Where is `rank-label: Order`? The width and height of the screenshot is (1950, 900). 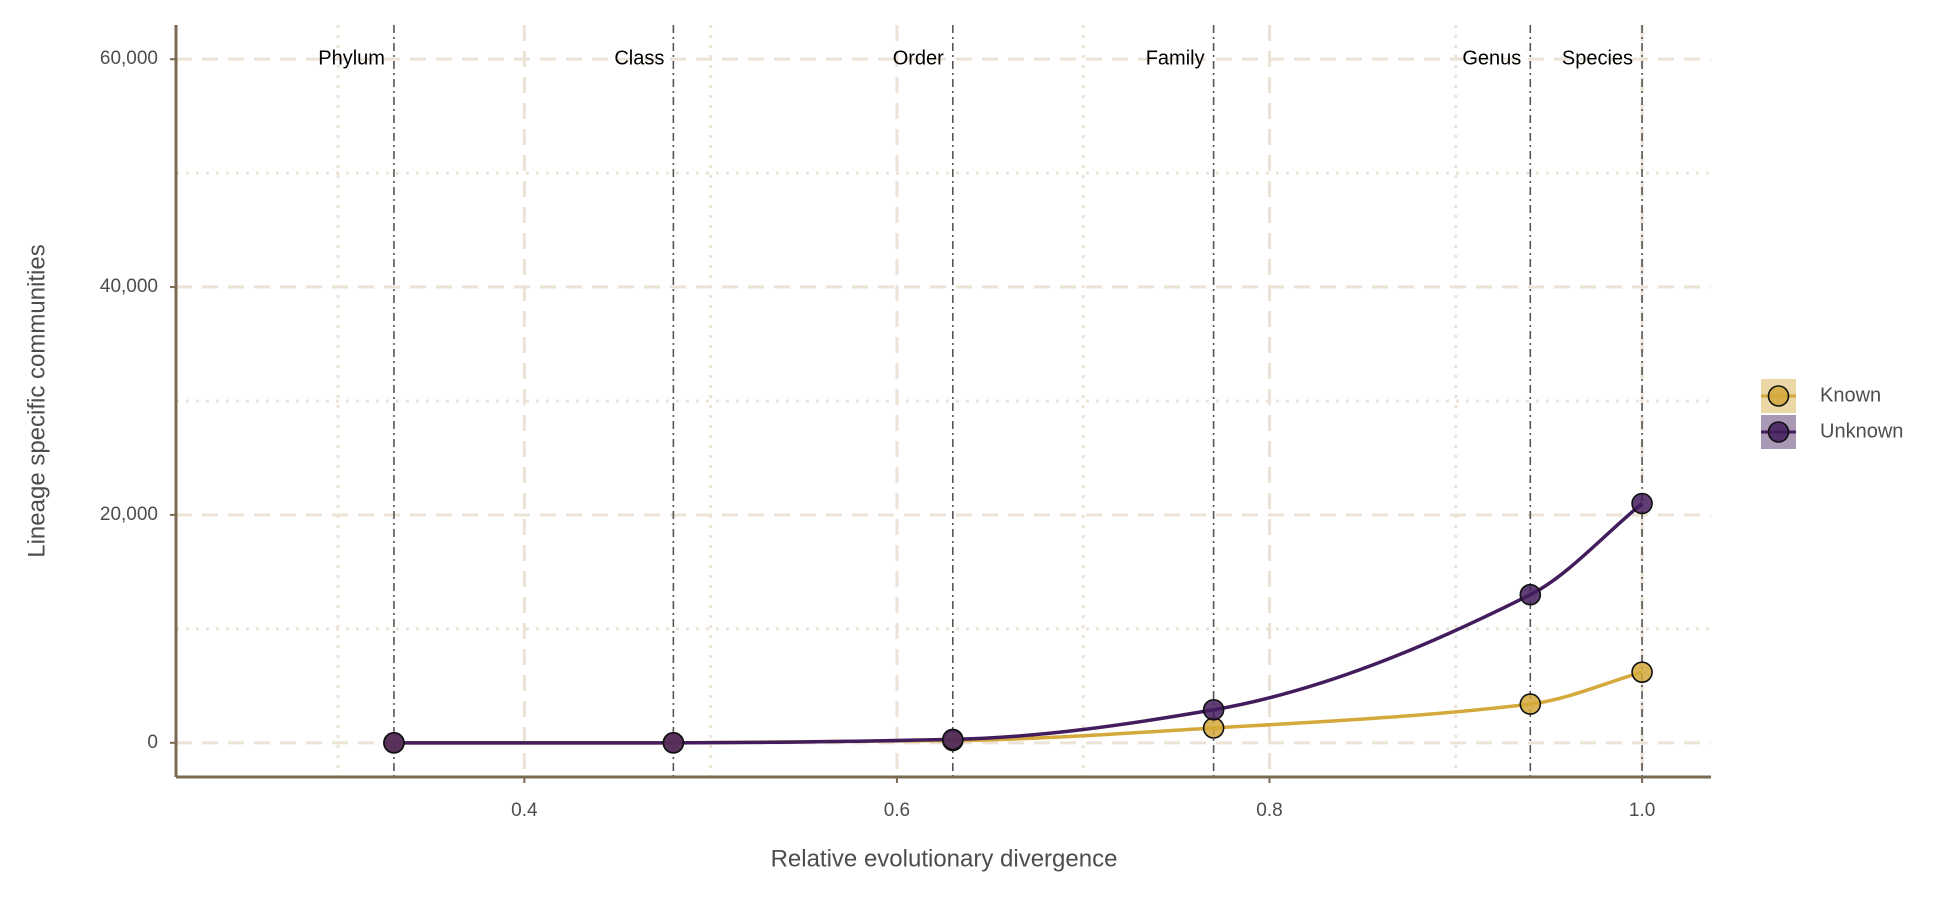
rank-label: Order is located at coordinates (918, 58).